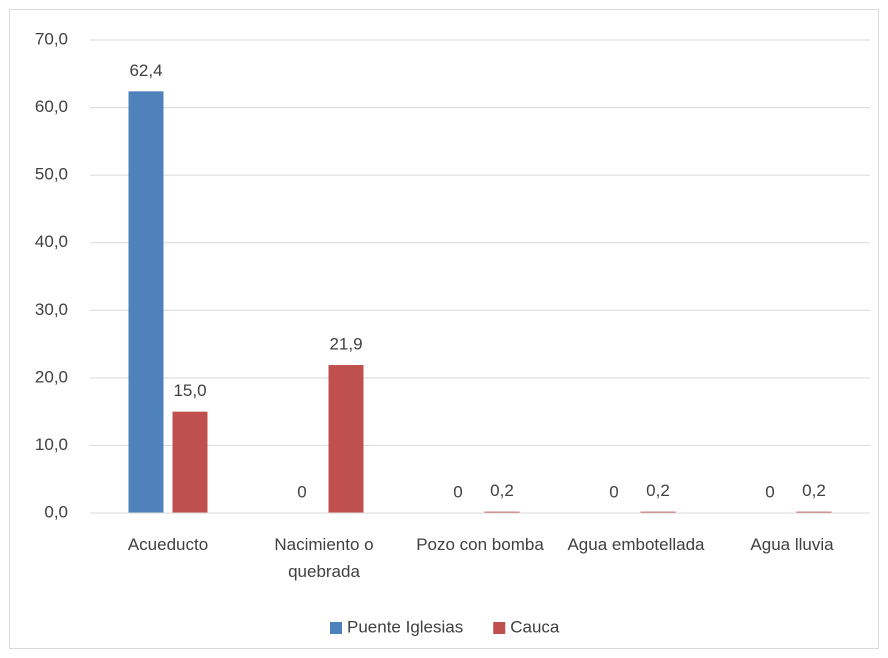 This screenshot has height=658, width=888. I want to click on y-tick-label: 20,0, so click(51, 376).